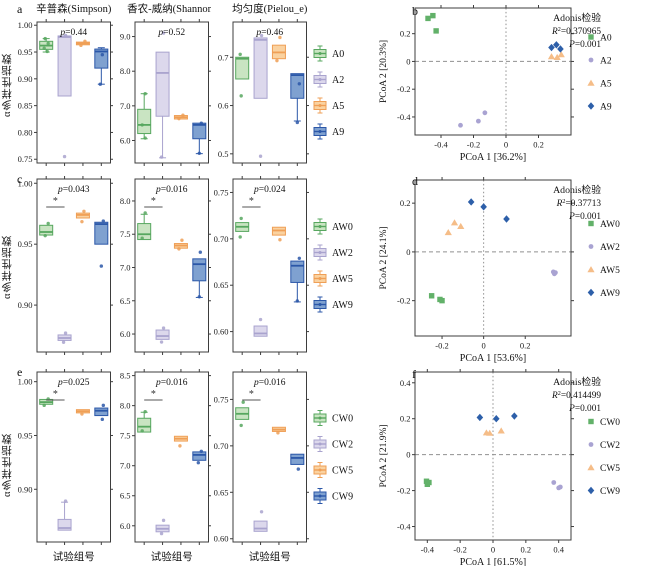 This screenshot has width=650, height=566. Describe the element at coordinates (74, 8) in the screenshot. I see `svg-text: 辛普森(Simpson)` at that location.